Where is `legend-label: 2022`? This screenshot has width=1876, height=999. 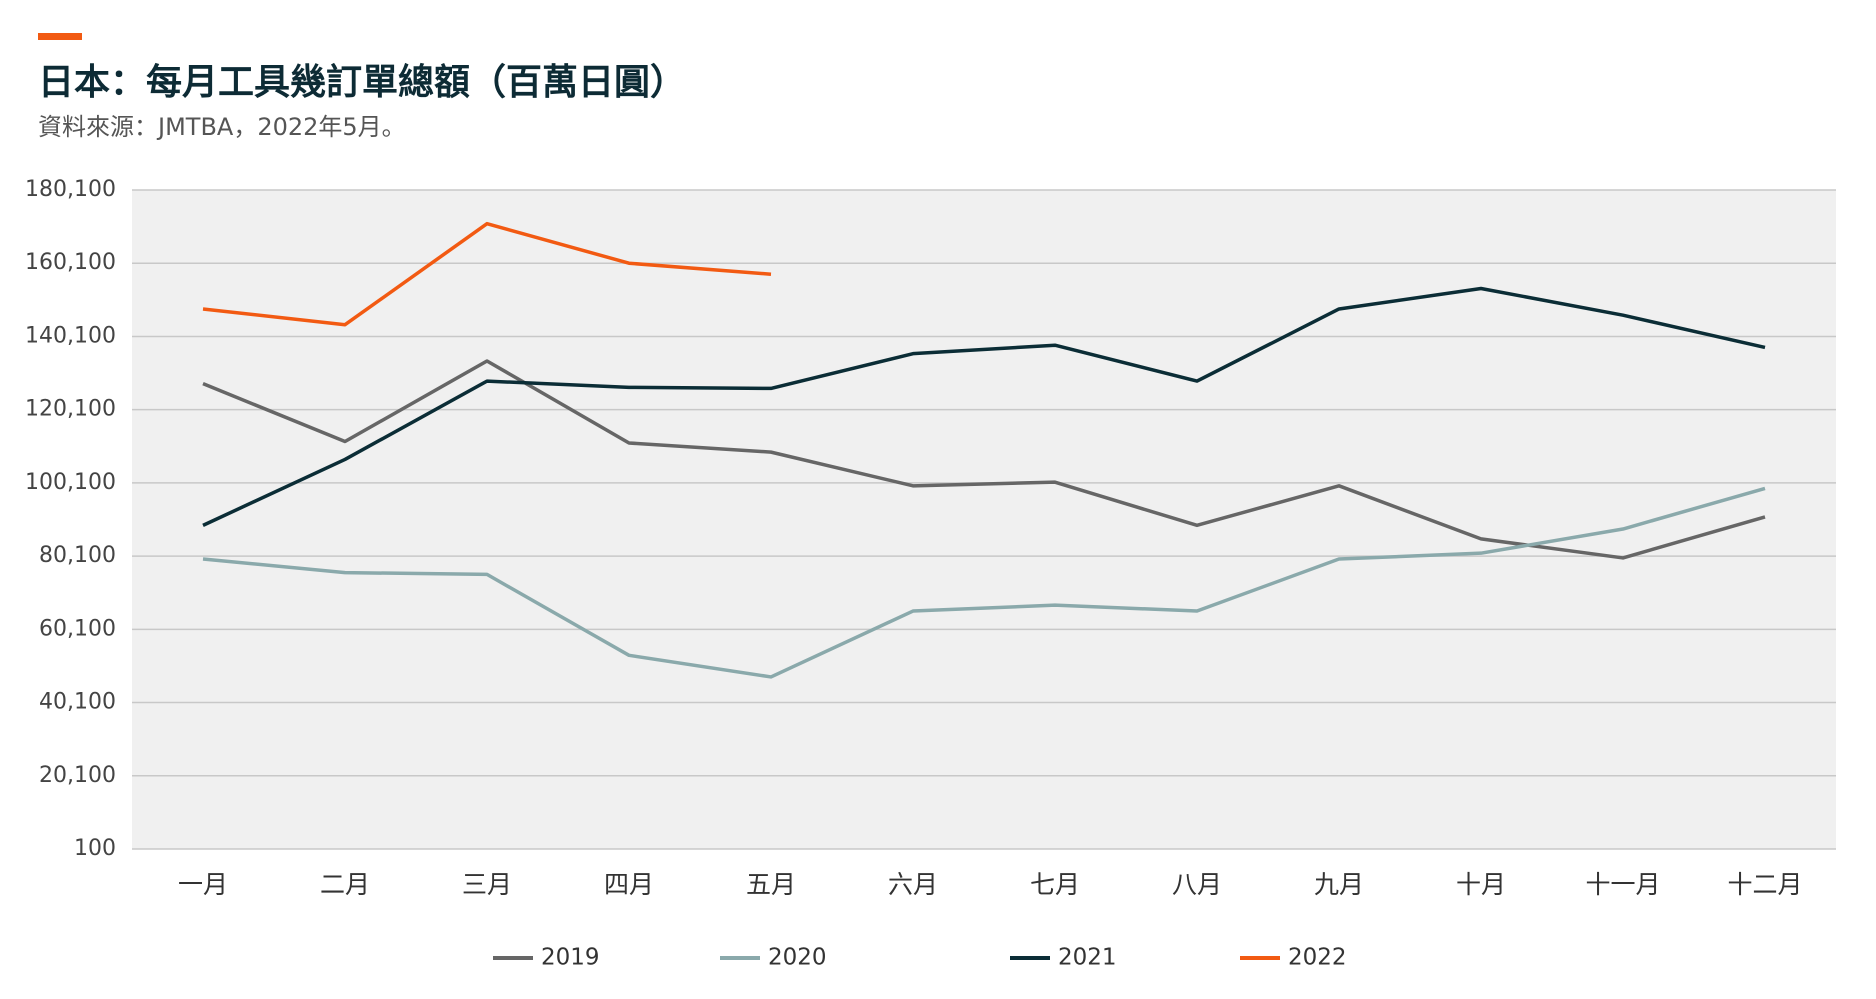 legend-label: 2022 is located at coordinates (1317, 958).